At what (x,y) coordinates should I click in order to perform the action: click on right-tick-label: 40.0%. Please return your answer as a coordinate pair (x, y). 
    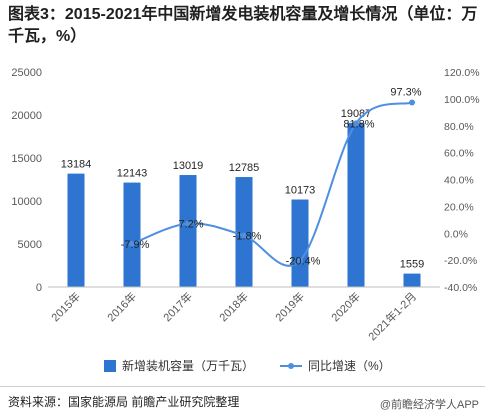
    Looking at the image, I should click on (459, 181).